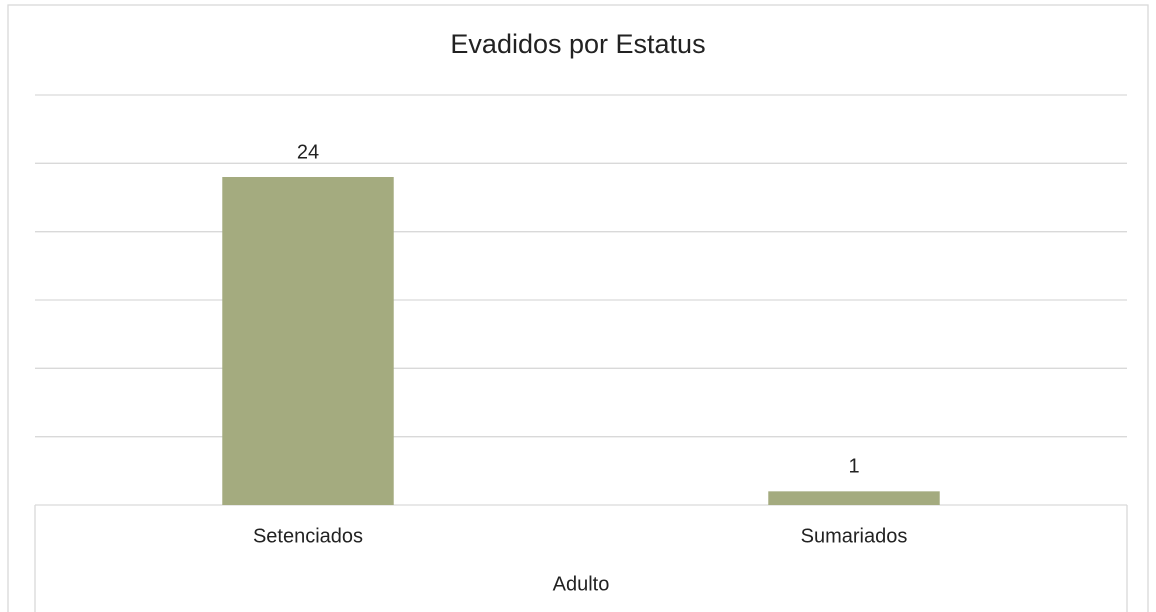 This screenshot has width=1156, height=612. What do you see at coordinates (308, 152) in the screenshot?
I see `data-label: 24` at bounding box center [308, 152].